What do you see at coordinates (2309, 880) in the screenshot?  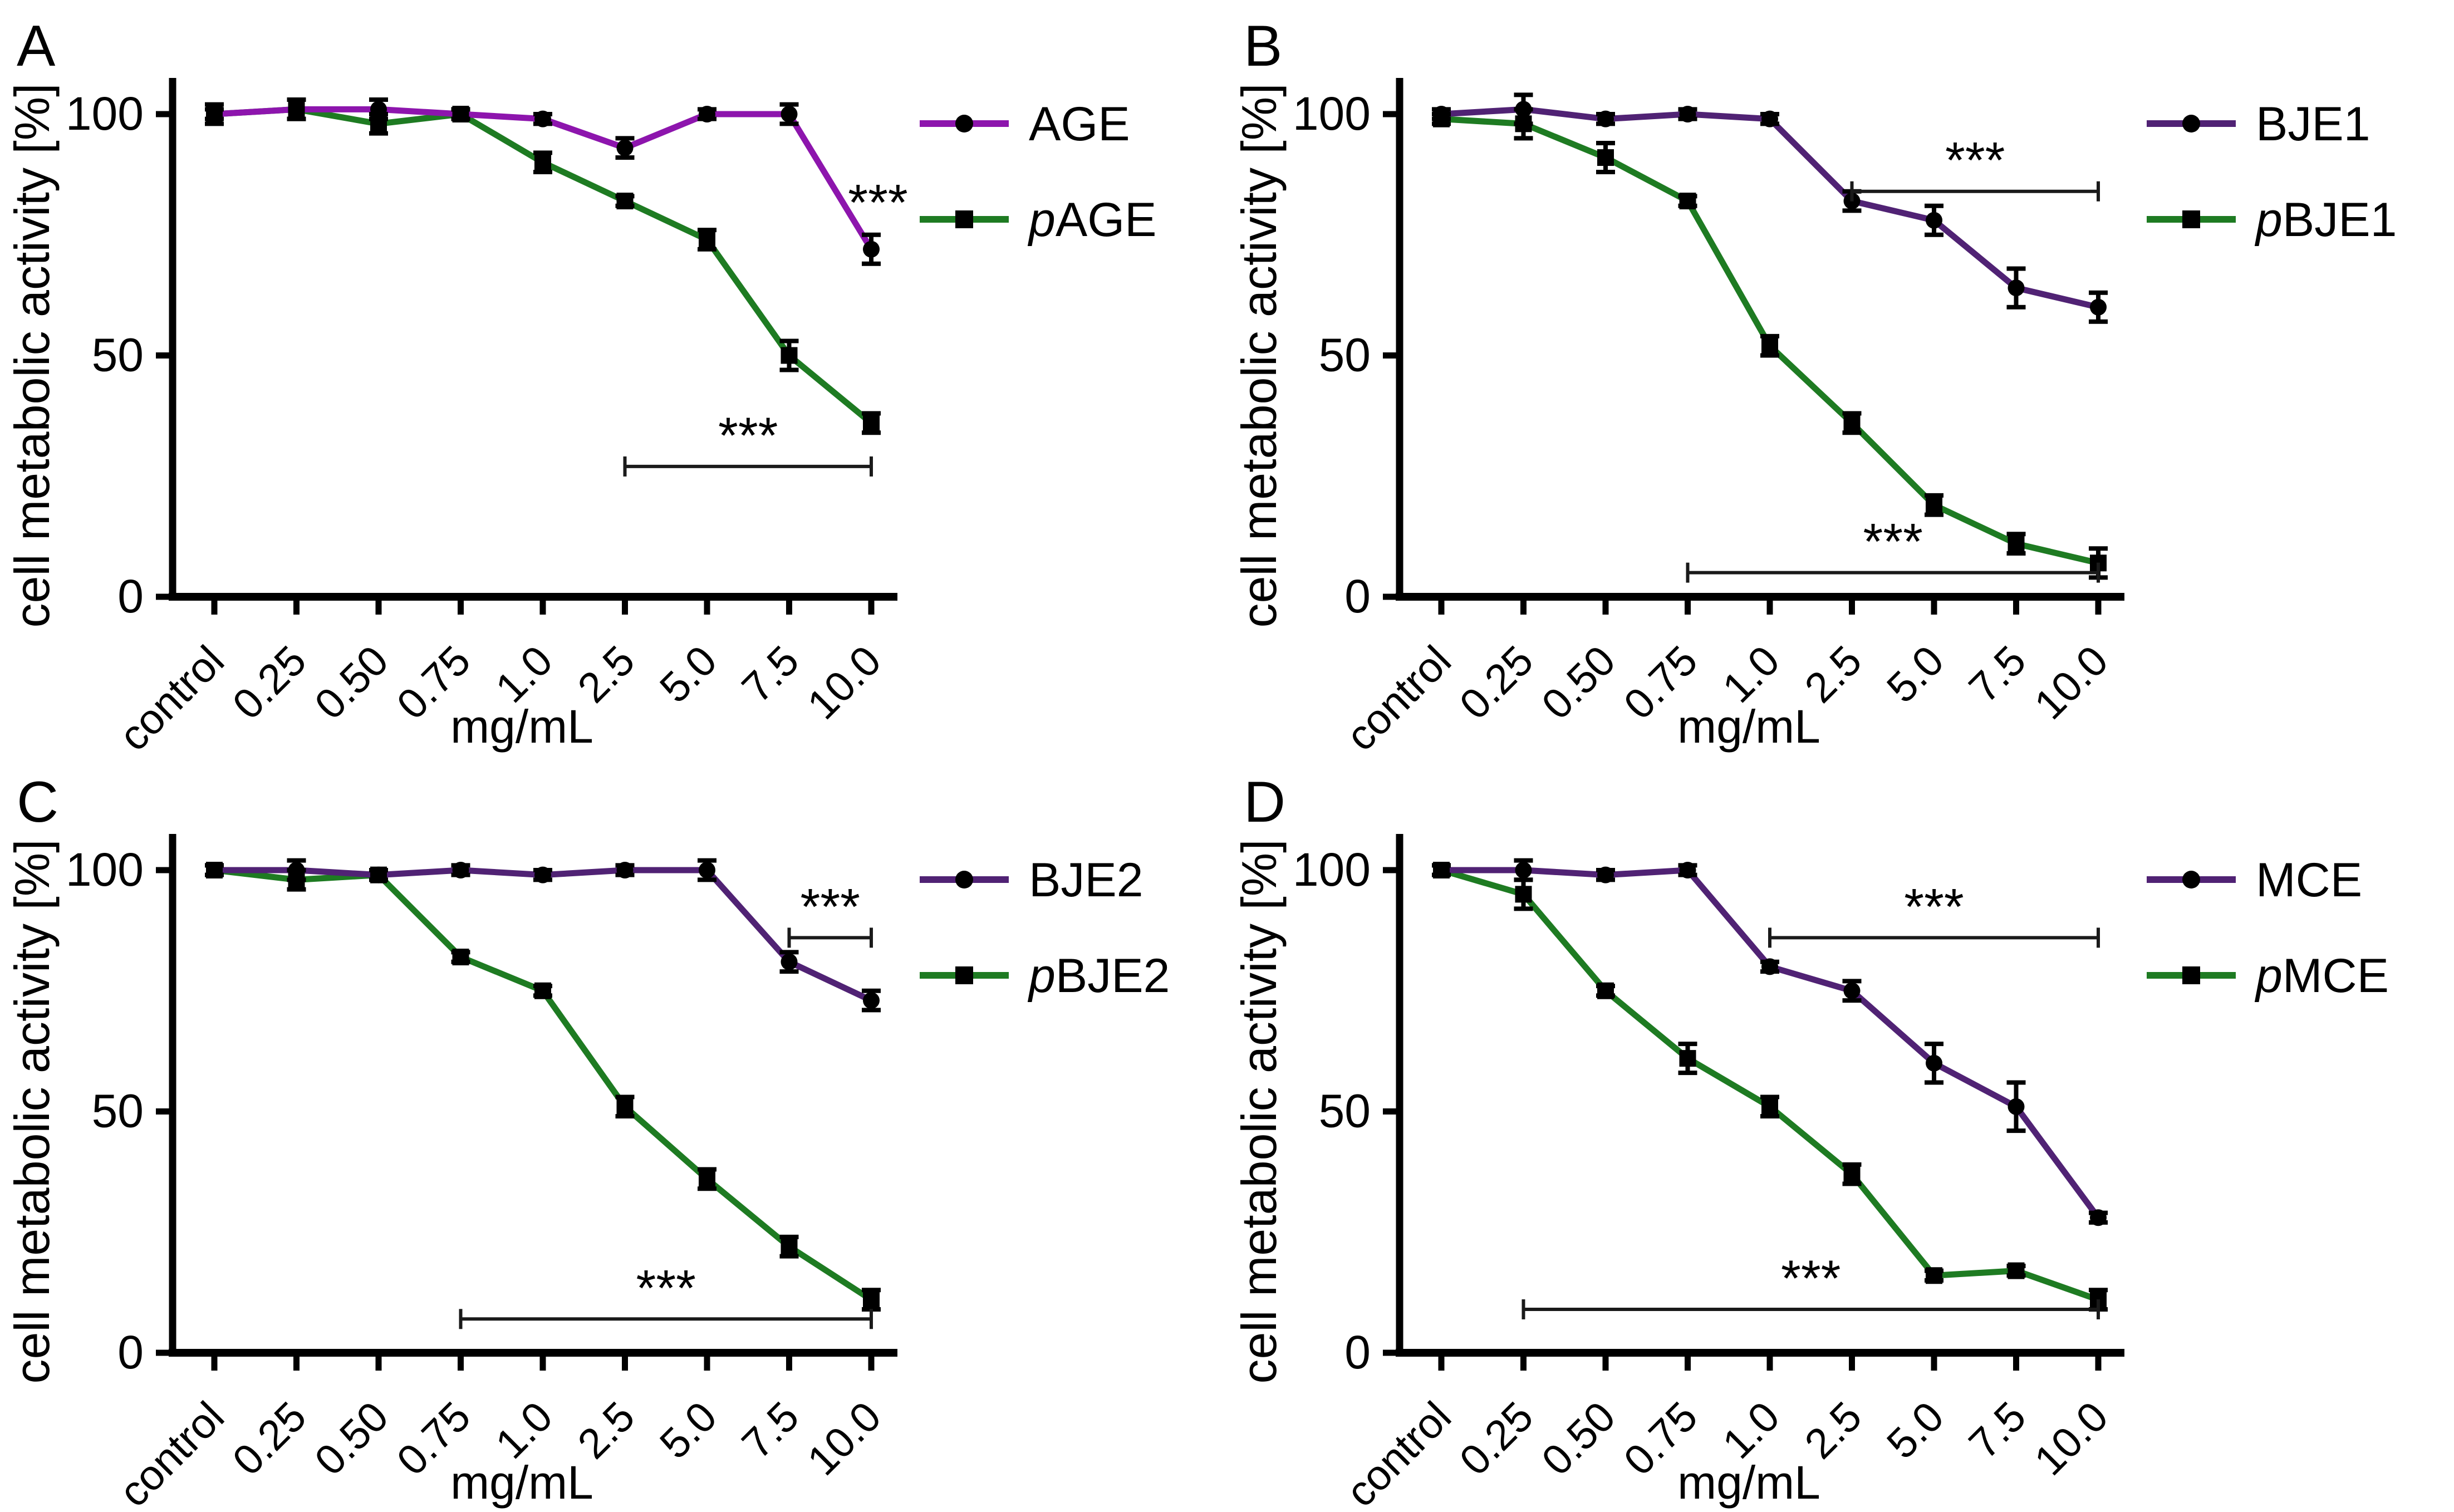 I see `legend-label: MCE` at bounding box center [2309, 880].